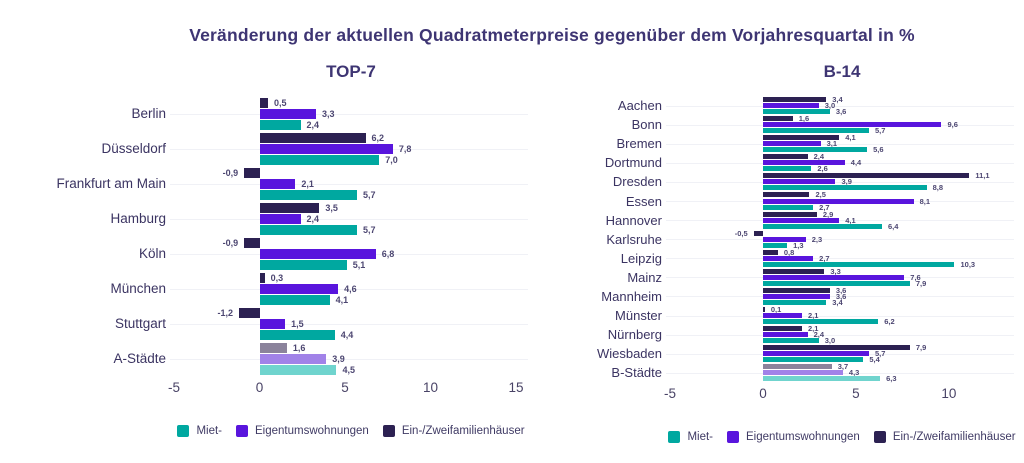  I want to click on value-label: 4,6, so click(350, 288).